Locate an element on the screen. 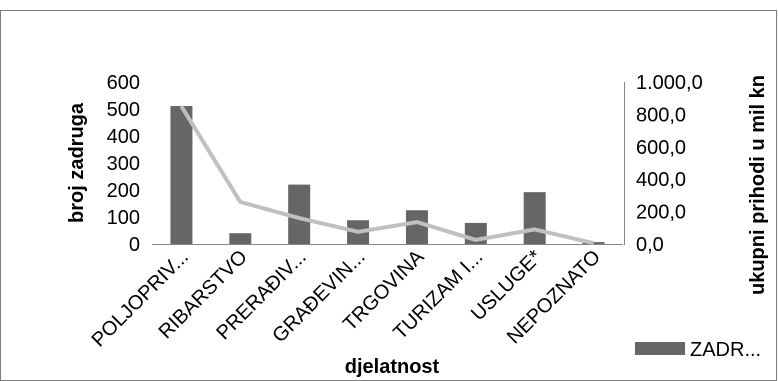 Image resolution: width=778 pixels, height=381 pixels. y2-axis-title: ukupni prihodi u mil kn is located at coordinates (758, 185).